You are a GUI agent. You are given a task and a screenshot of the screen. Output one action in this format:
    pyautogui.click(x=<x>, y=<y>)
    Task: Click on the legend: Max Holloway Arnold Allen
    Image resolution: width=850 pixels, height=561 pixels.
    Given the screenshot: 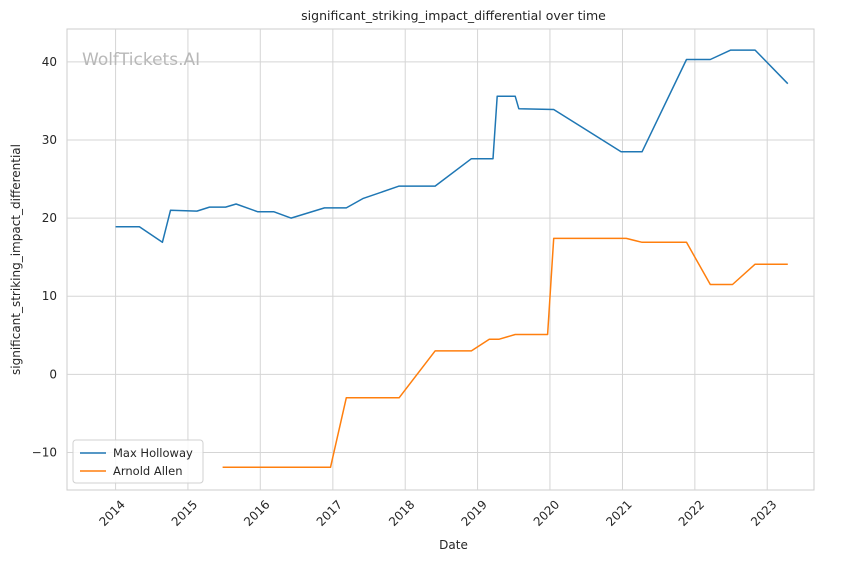 What is the action you would take?
    pyautogui.click(x=138, y=461)
    